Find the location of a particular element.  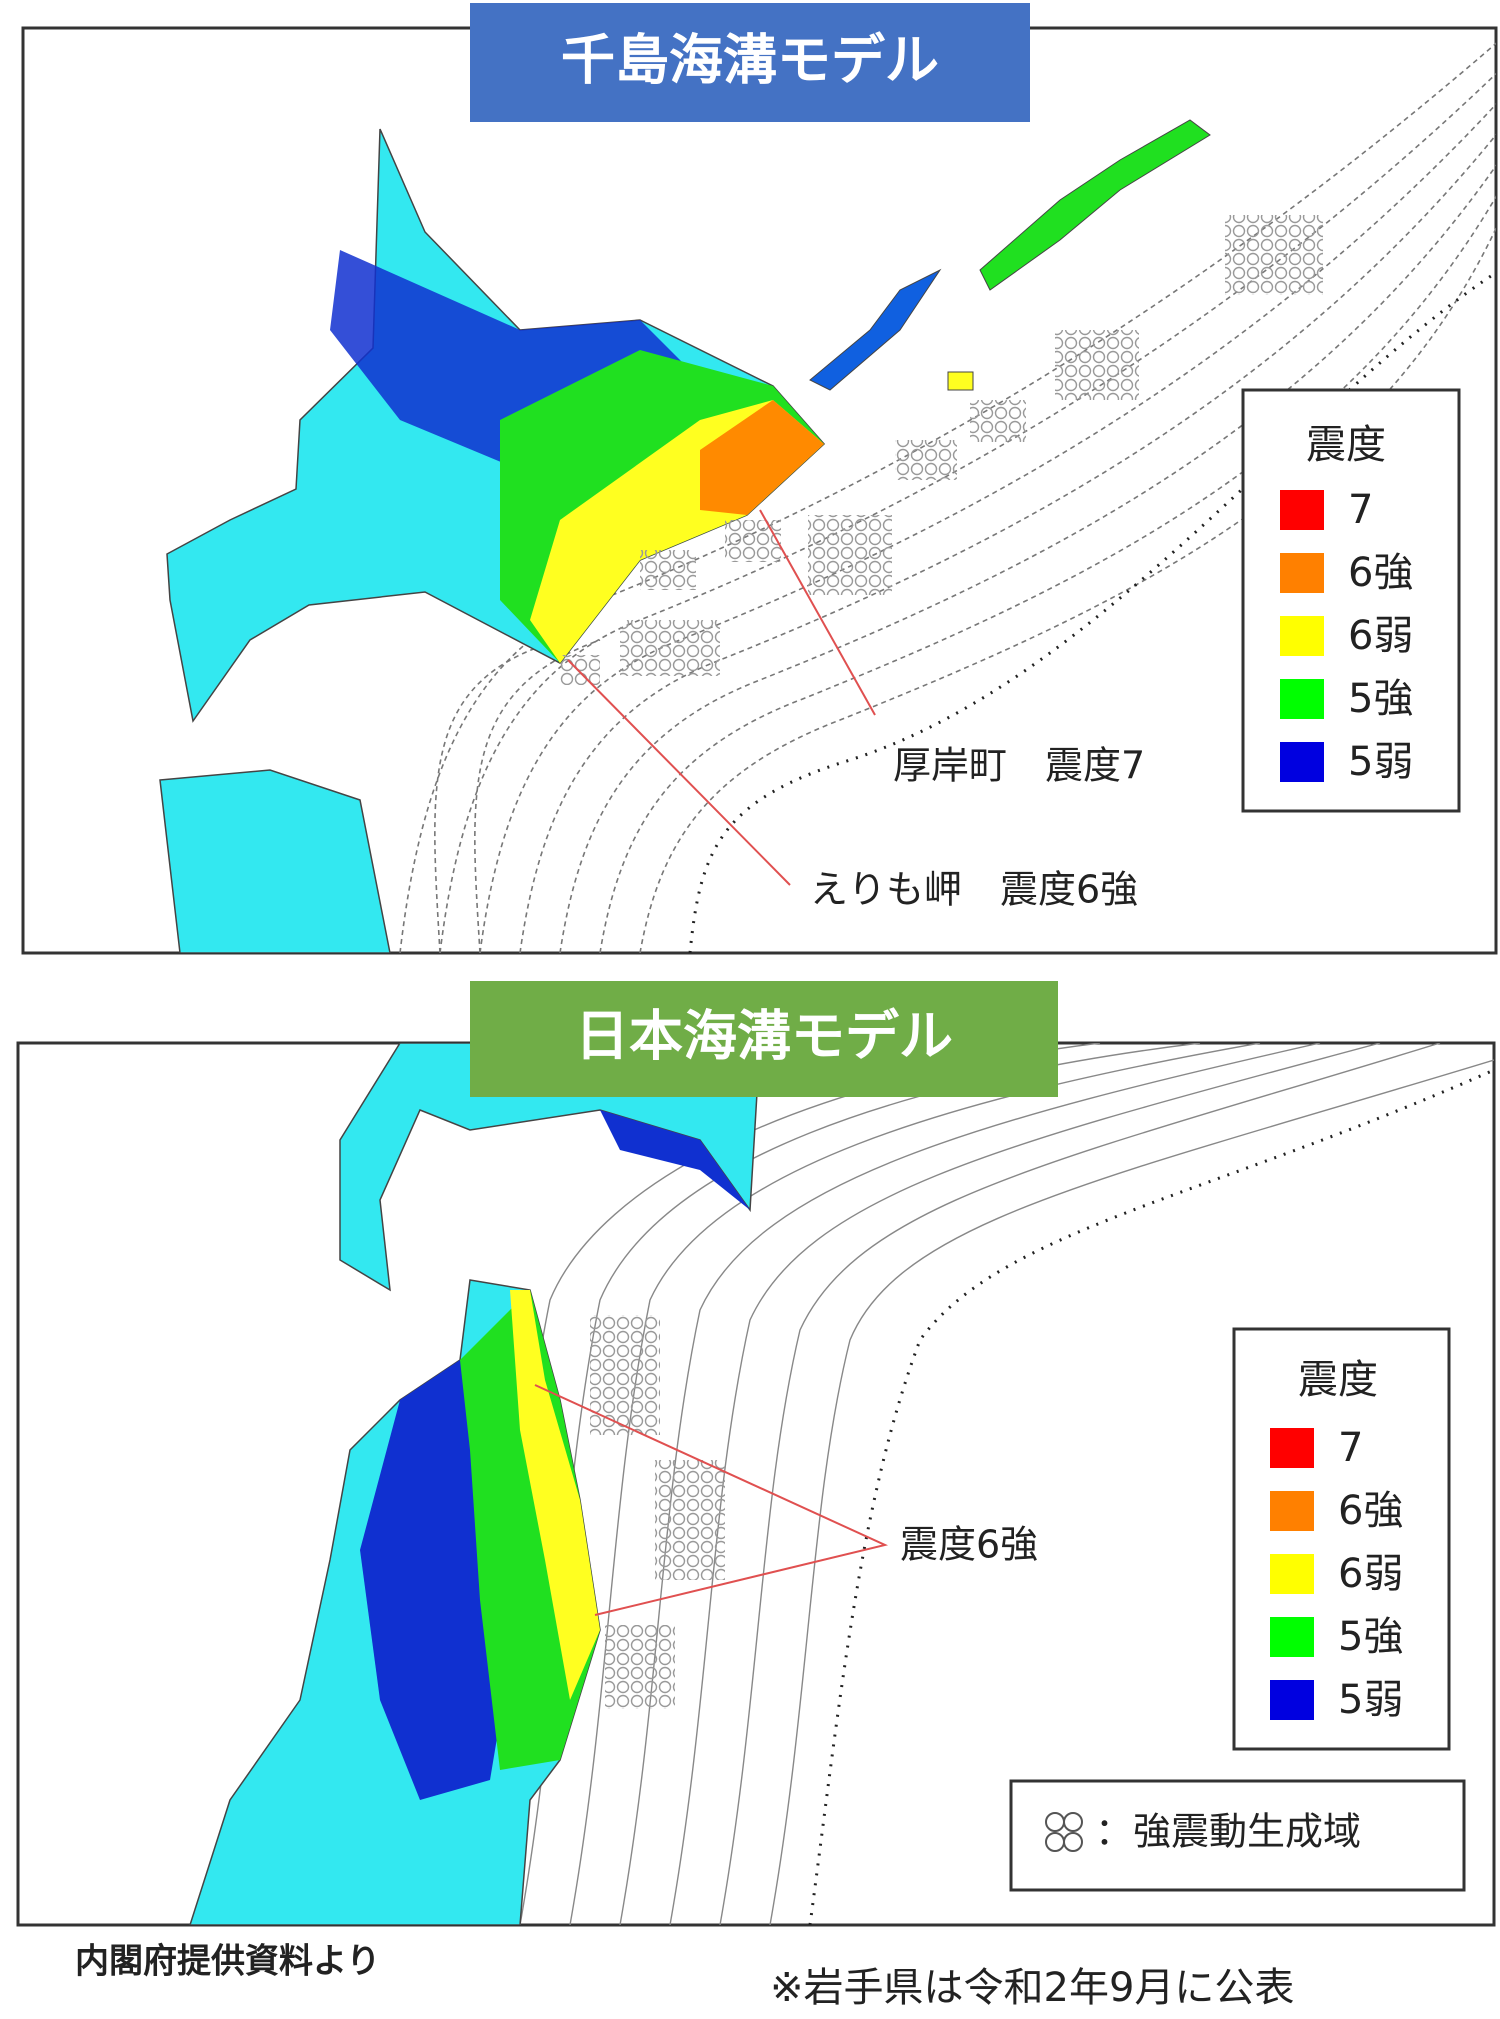

key-label: ：強震動生成域 is located at coordinates (1228, 1832).